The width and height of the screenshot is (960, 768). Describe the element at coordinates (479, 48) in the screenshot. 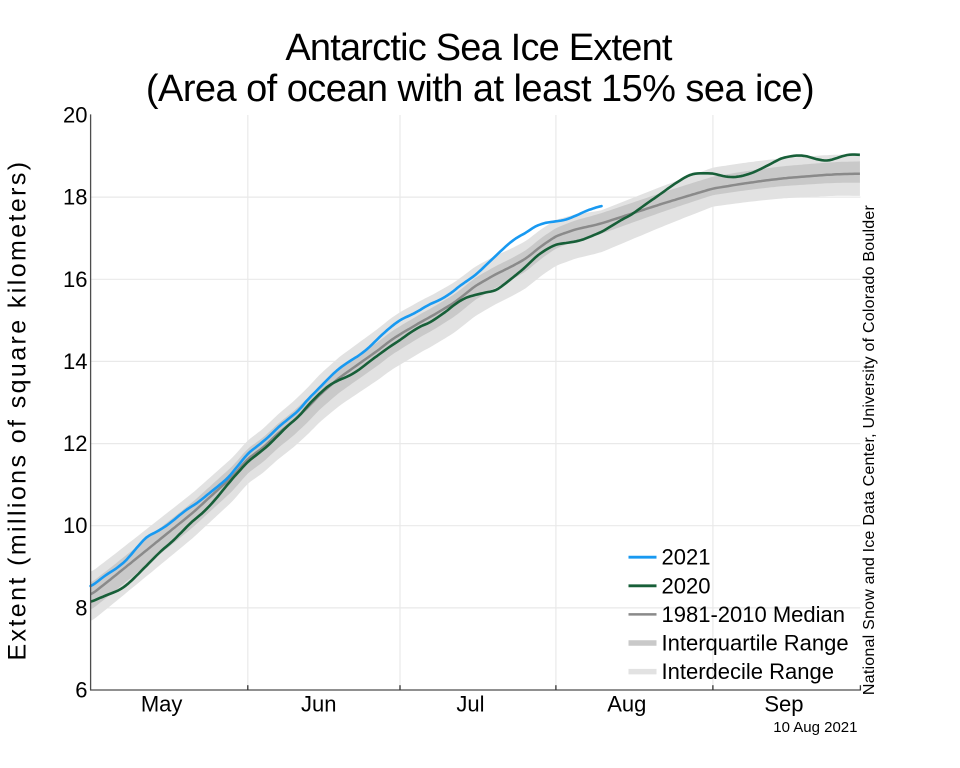

I see `svg-text: Antarctic Sea Ice Extent` at that location.